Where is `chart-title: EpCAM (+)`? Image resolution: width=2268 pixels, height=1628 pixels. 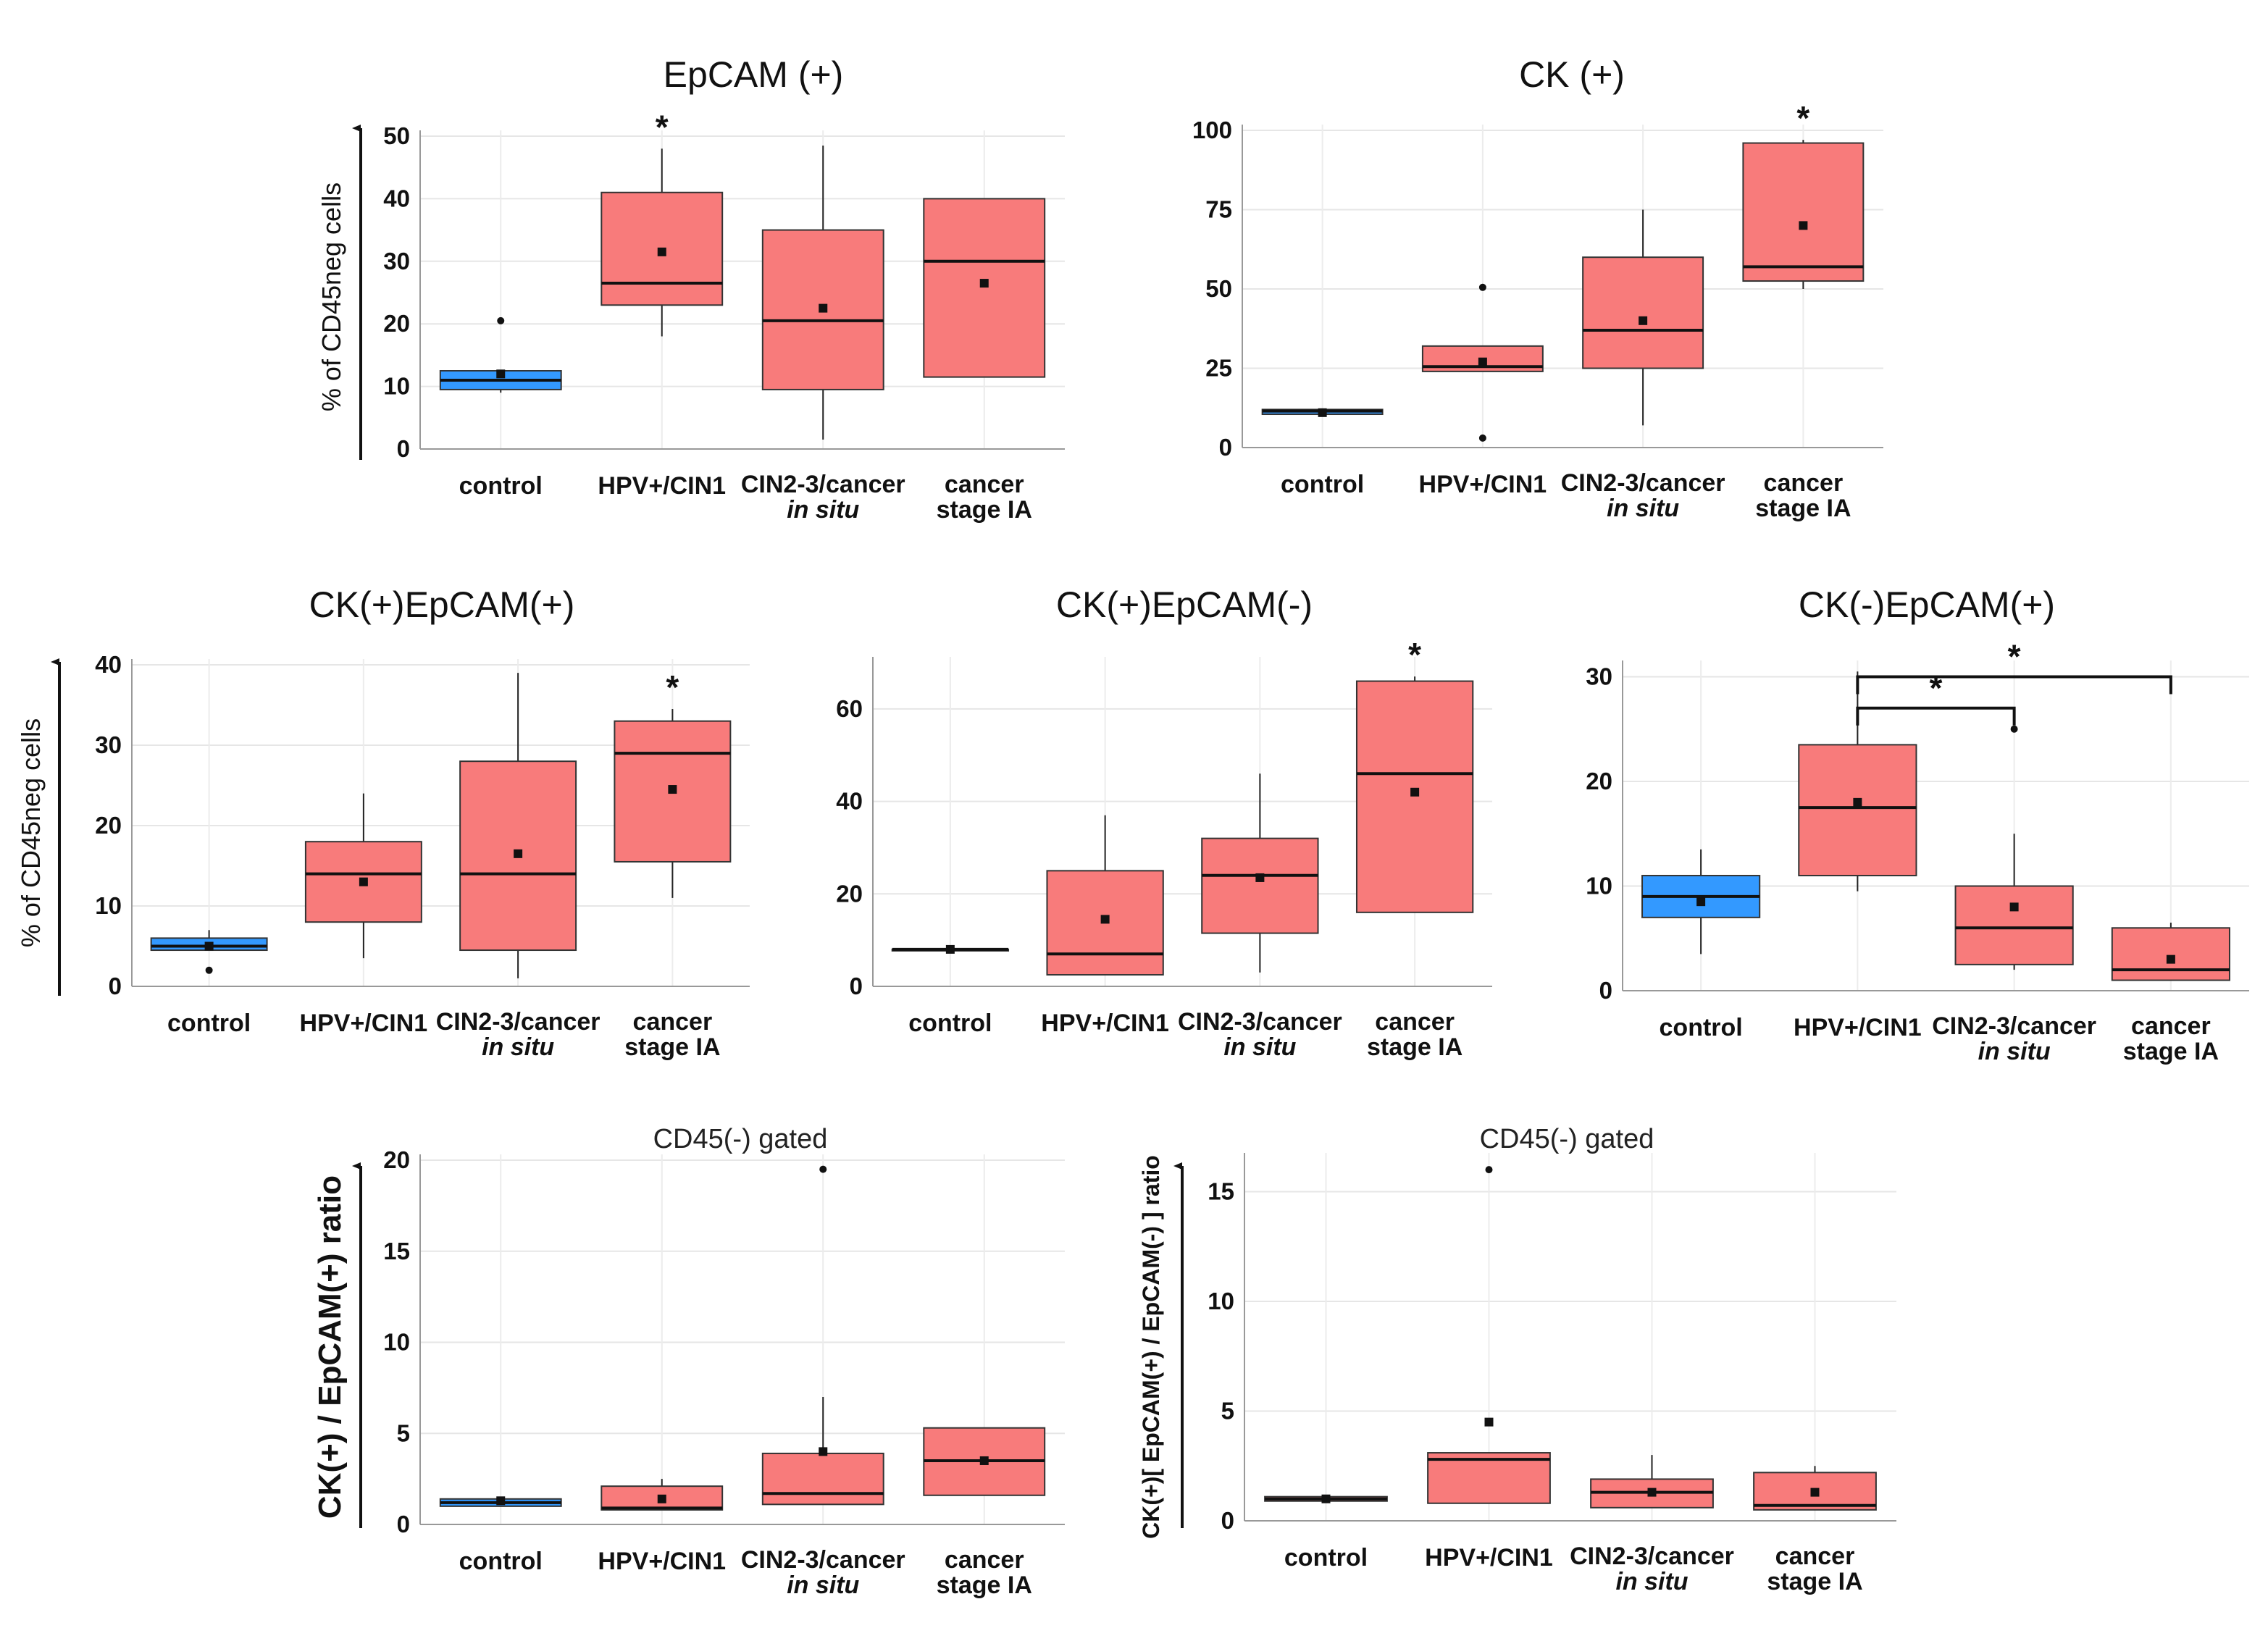 chart-title: EpCAM (+) is located at coordinates (754, 75).